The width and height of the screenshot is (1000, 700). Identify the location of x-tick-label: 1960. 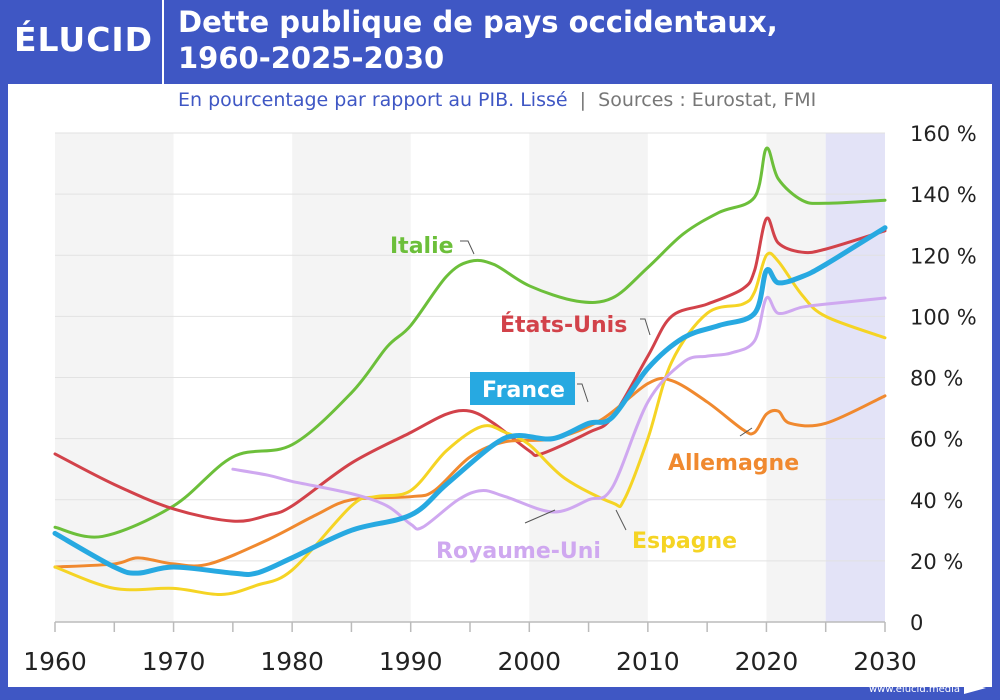
(55, 661).